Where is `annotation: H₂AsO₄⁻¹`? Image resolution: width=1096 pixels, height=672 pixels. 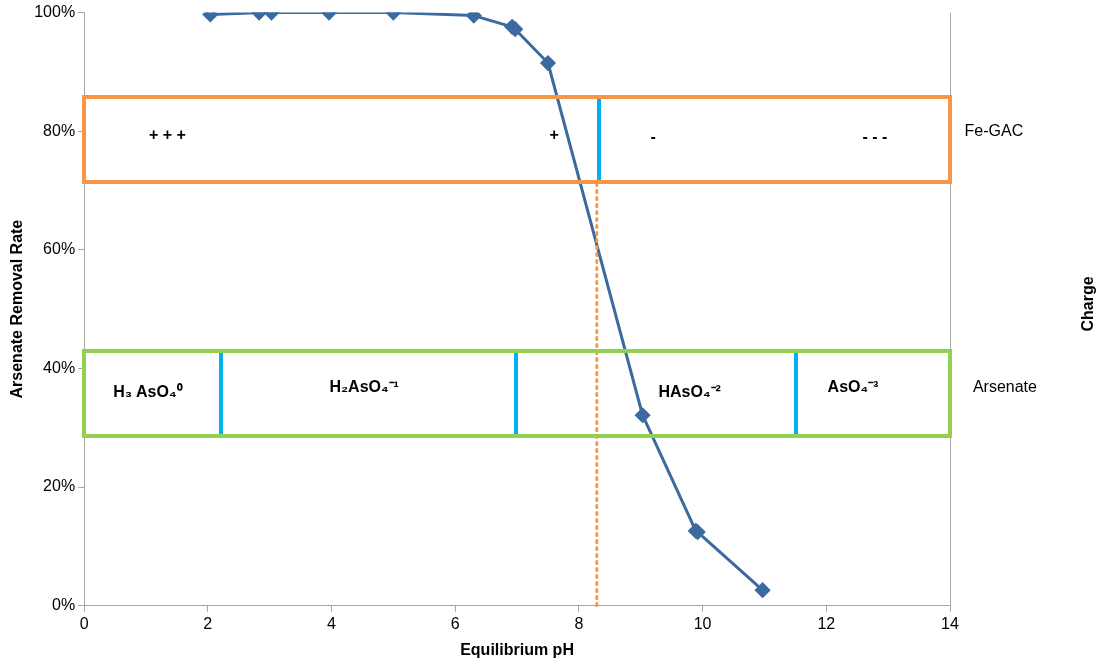
annotation: H₂AsO₄⁻¹ is located at coordinates (364, 386).